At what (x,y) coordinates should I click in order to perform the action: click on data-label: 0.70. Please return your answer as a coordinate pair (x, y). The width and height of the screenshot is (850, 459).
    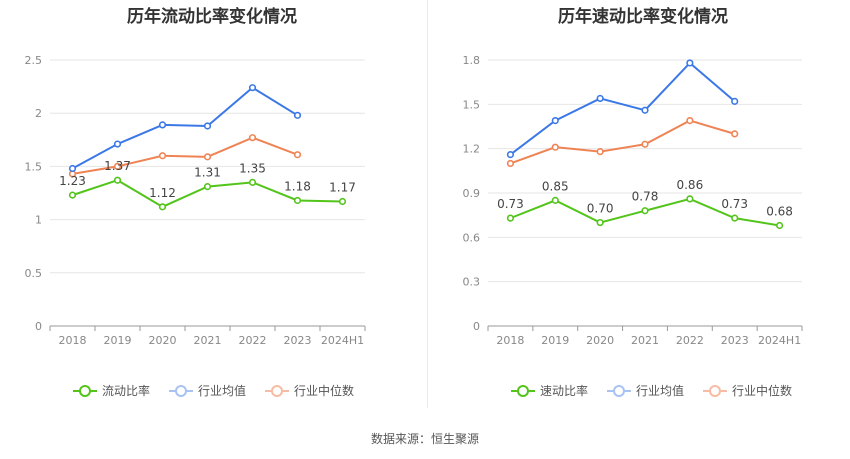
    Looking at the image, I should click on (600, 209).